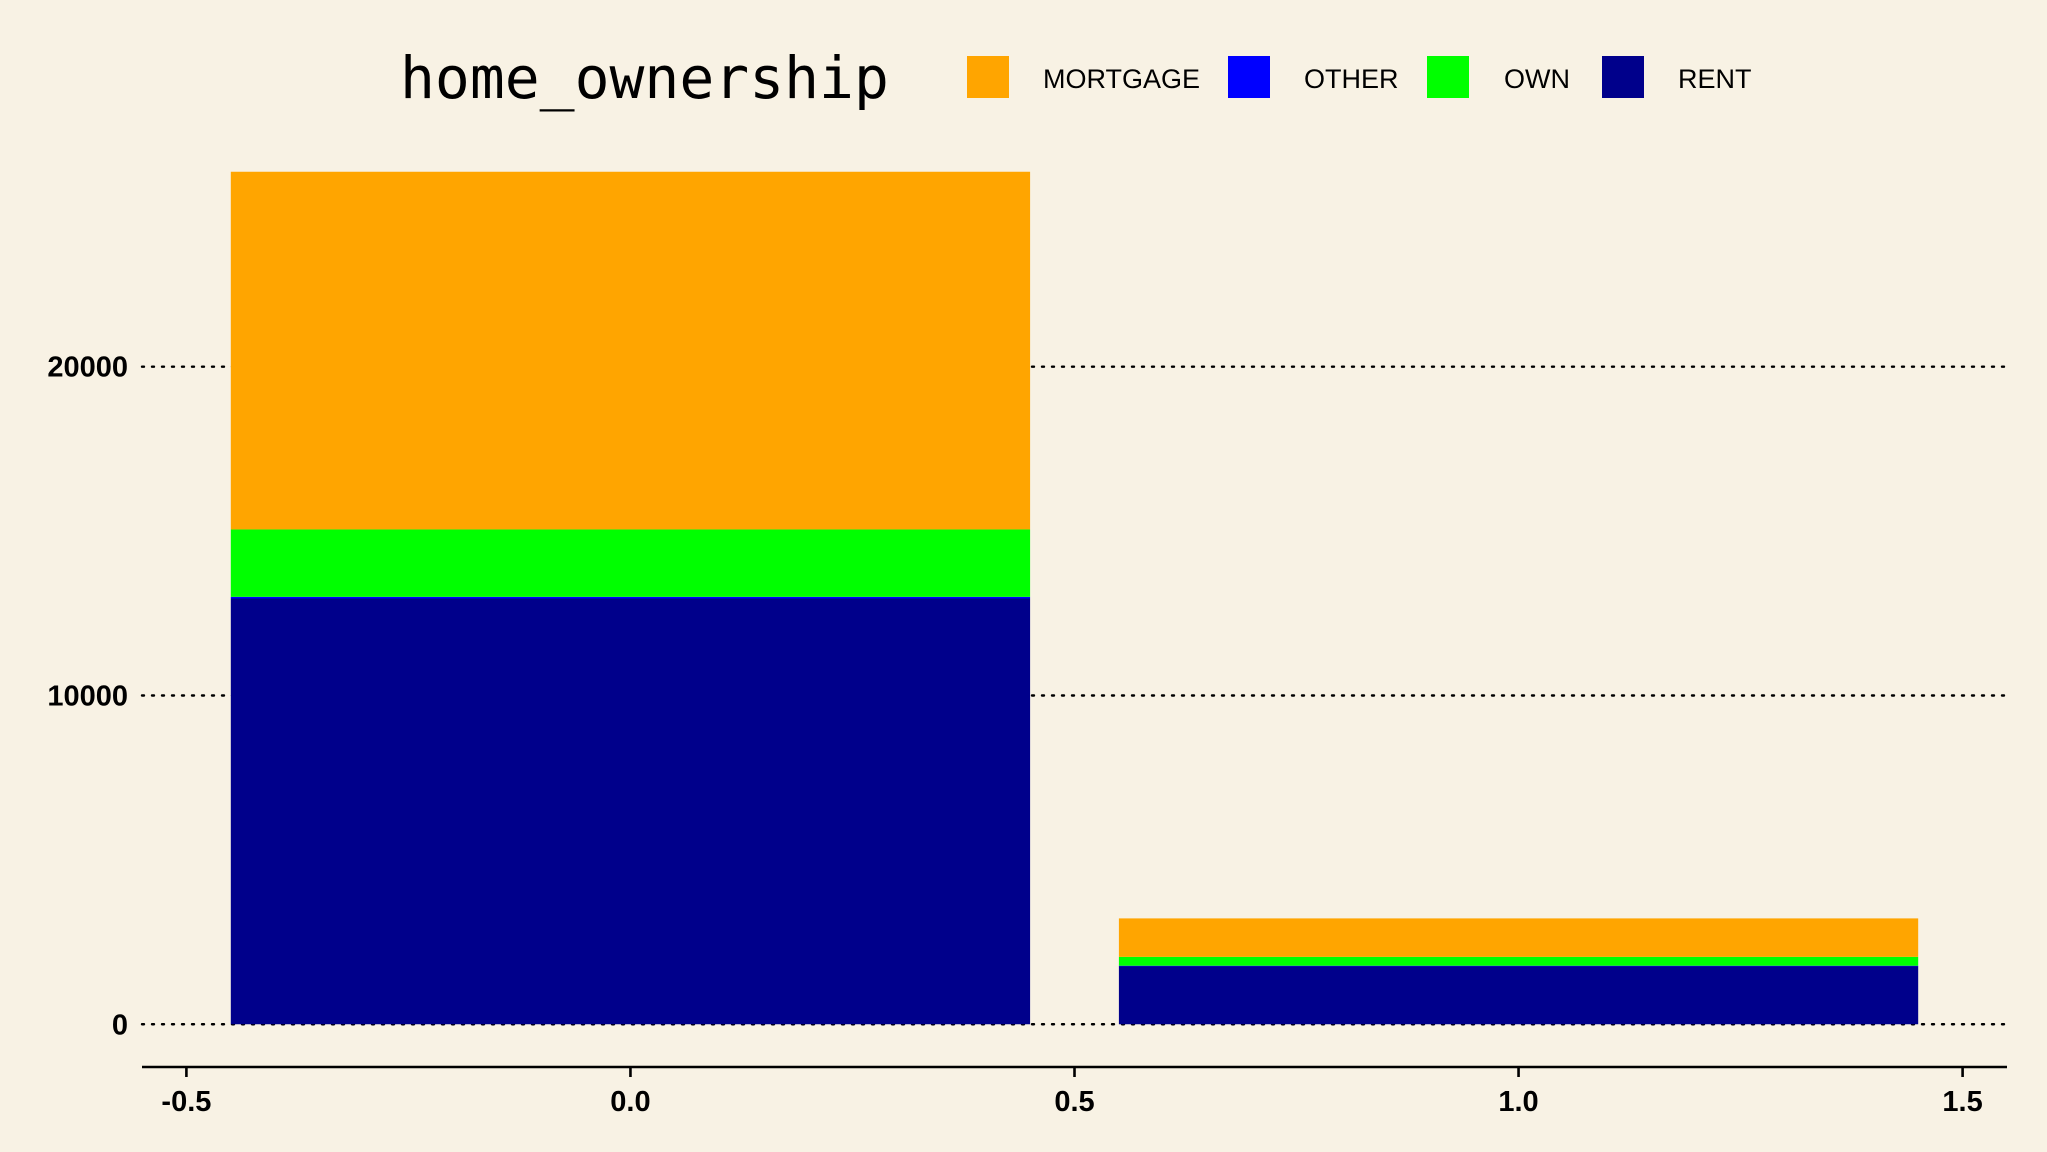  I want to click on x-tick-label: 0.5, so click(1074, 1102).